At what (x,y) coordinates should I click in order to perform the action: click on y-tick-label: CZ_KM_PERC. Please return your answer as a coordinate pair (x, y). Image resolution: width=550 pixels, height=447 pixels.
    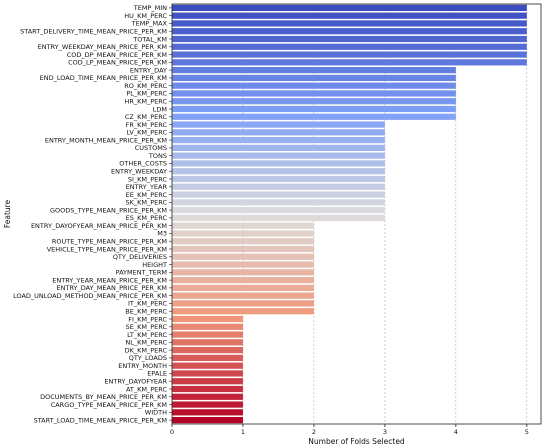
    Looking at the image, I should click on (146, 117).